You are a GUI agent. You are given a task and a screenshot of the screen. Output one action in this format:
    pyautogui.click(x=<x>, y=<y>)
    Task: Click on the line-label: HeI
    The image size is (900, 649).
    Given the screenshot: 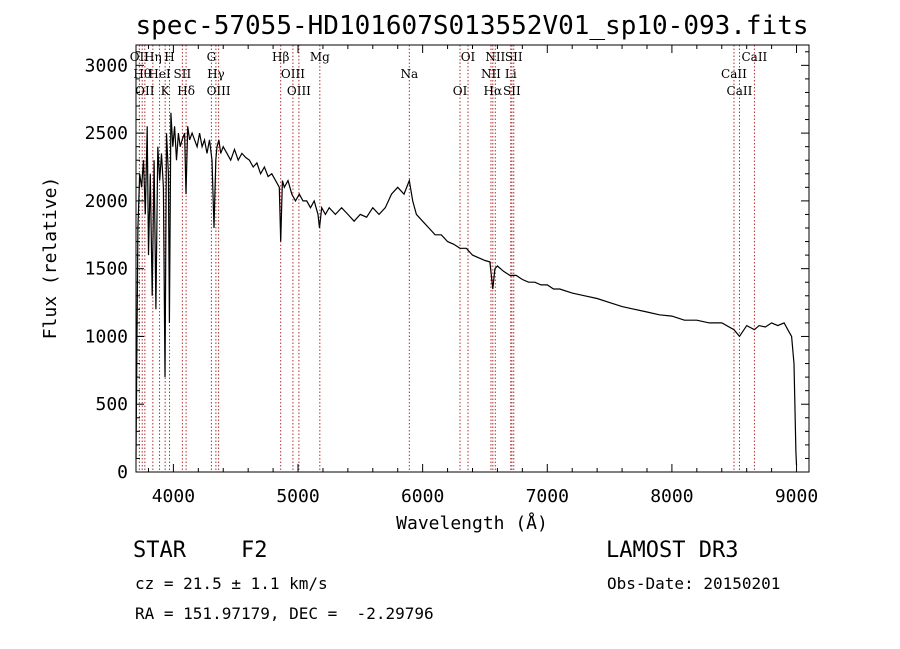 What is the action you would take?
    pyautogui.click(x=159, y=74)
    